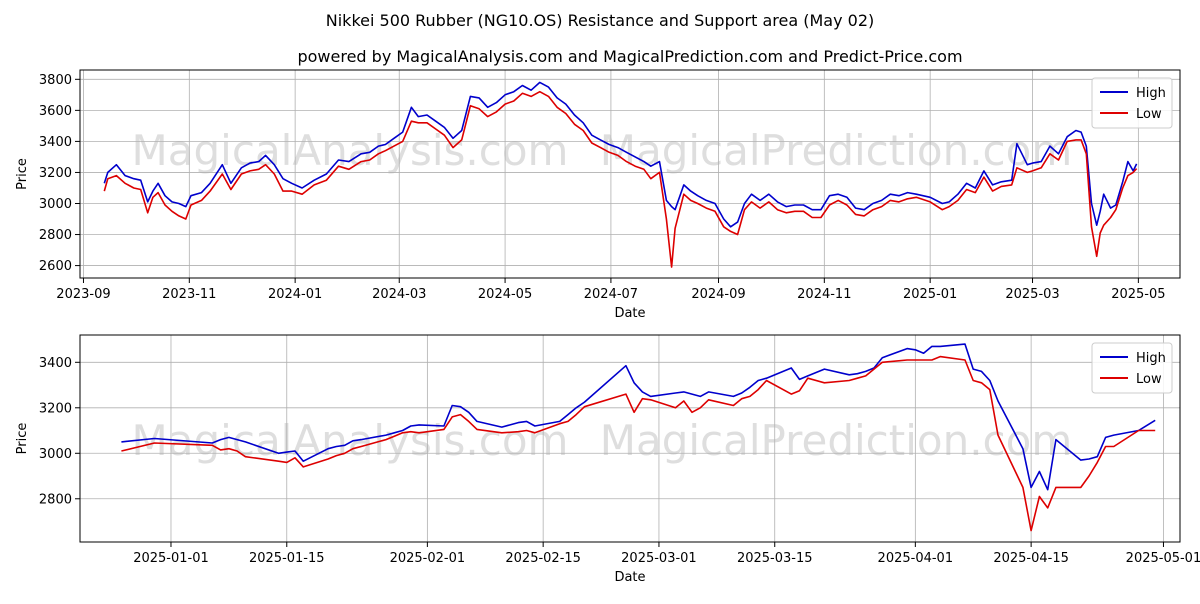  I want to click on bottom-chart-x-tick-label: 2025-05-01, so click(1163, 558).